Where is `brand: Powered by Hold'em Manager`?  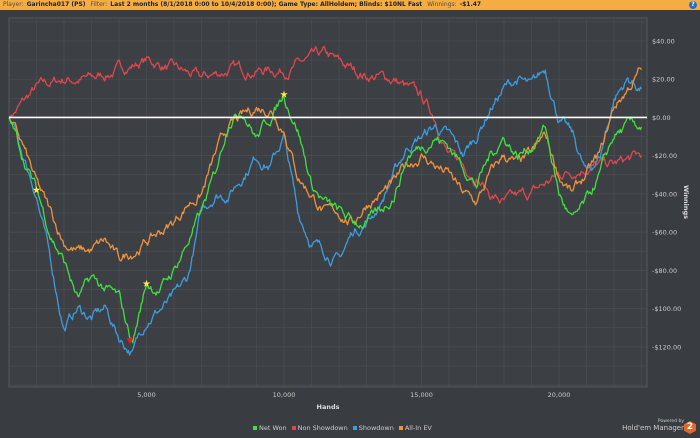 brand: Powered by Hold'em Manager is located at coordinates (653, 425).